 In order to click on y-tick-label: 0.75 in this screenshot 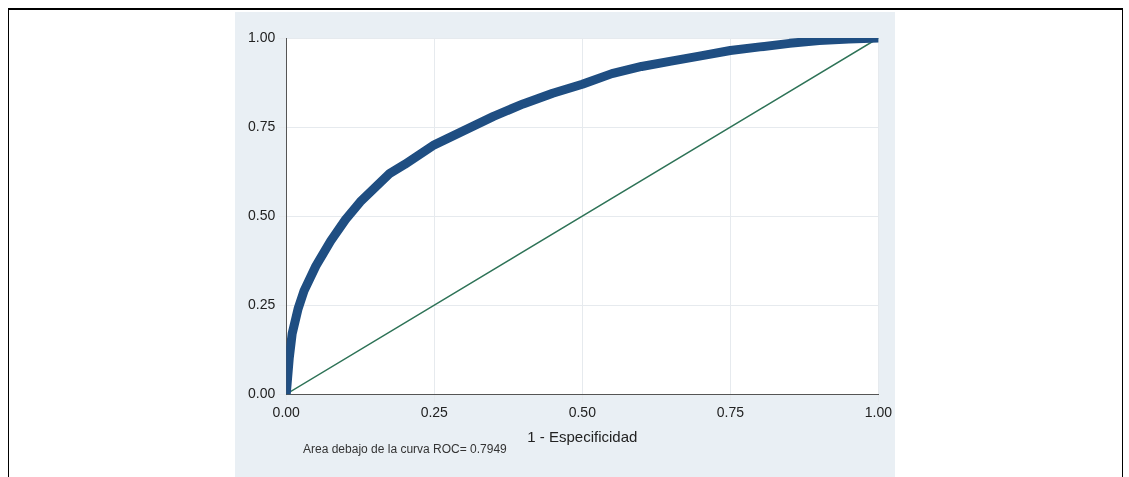, I will do `click(262, 125)`.